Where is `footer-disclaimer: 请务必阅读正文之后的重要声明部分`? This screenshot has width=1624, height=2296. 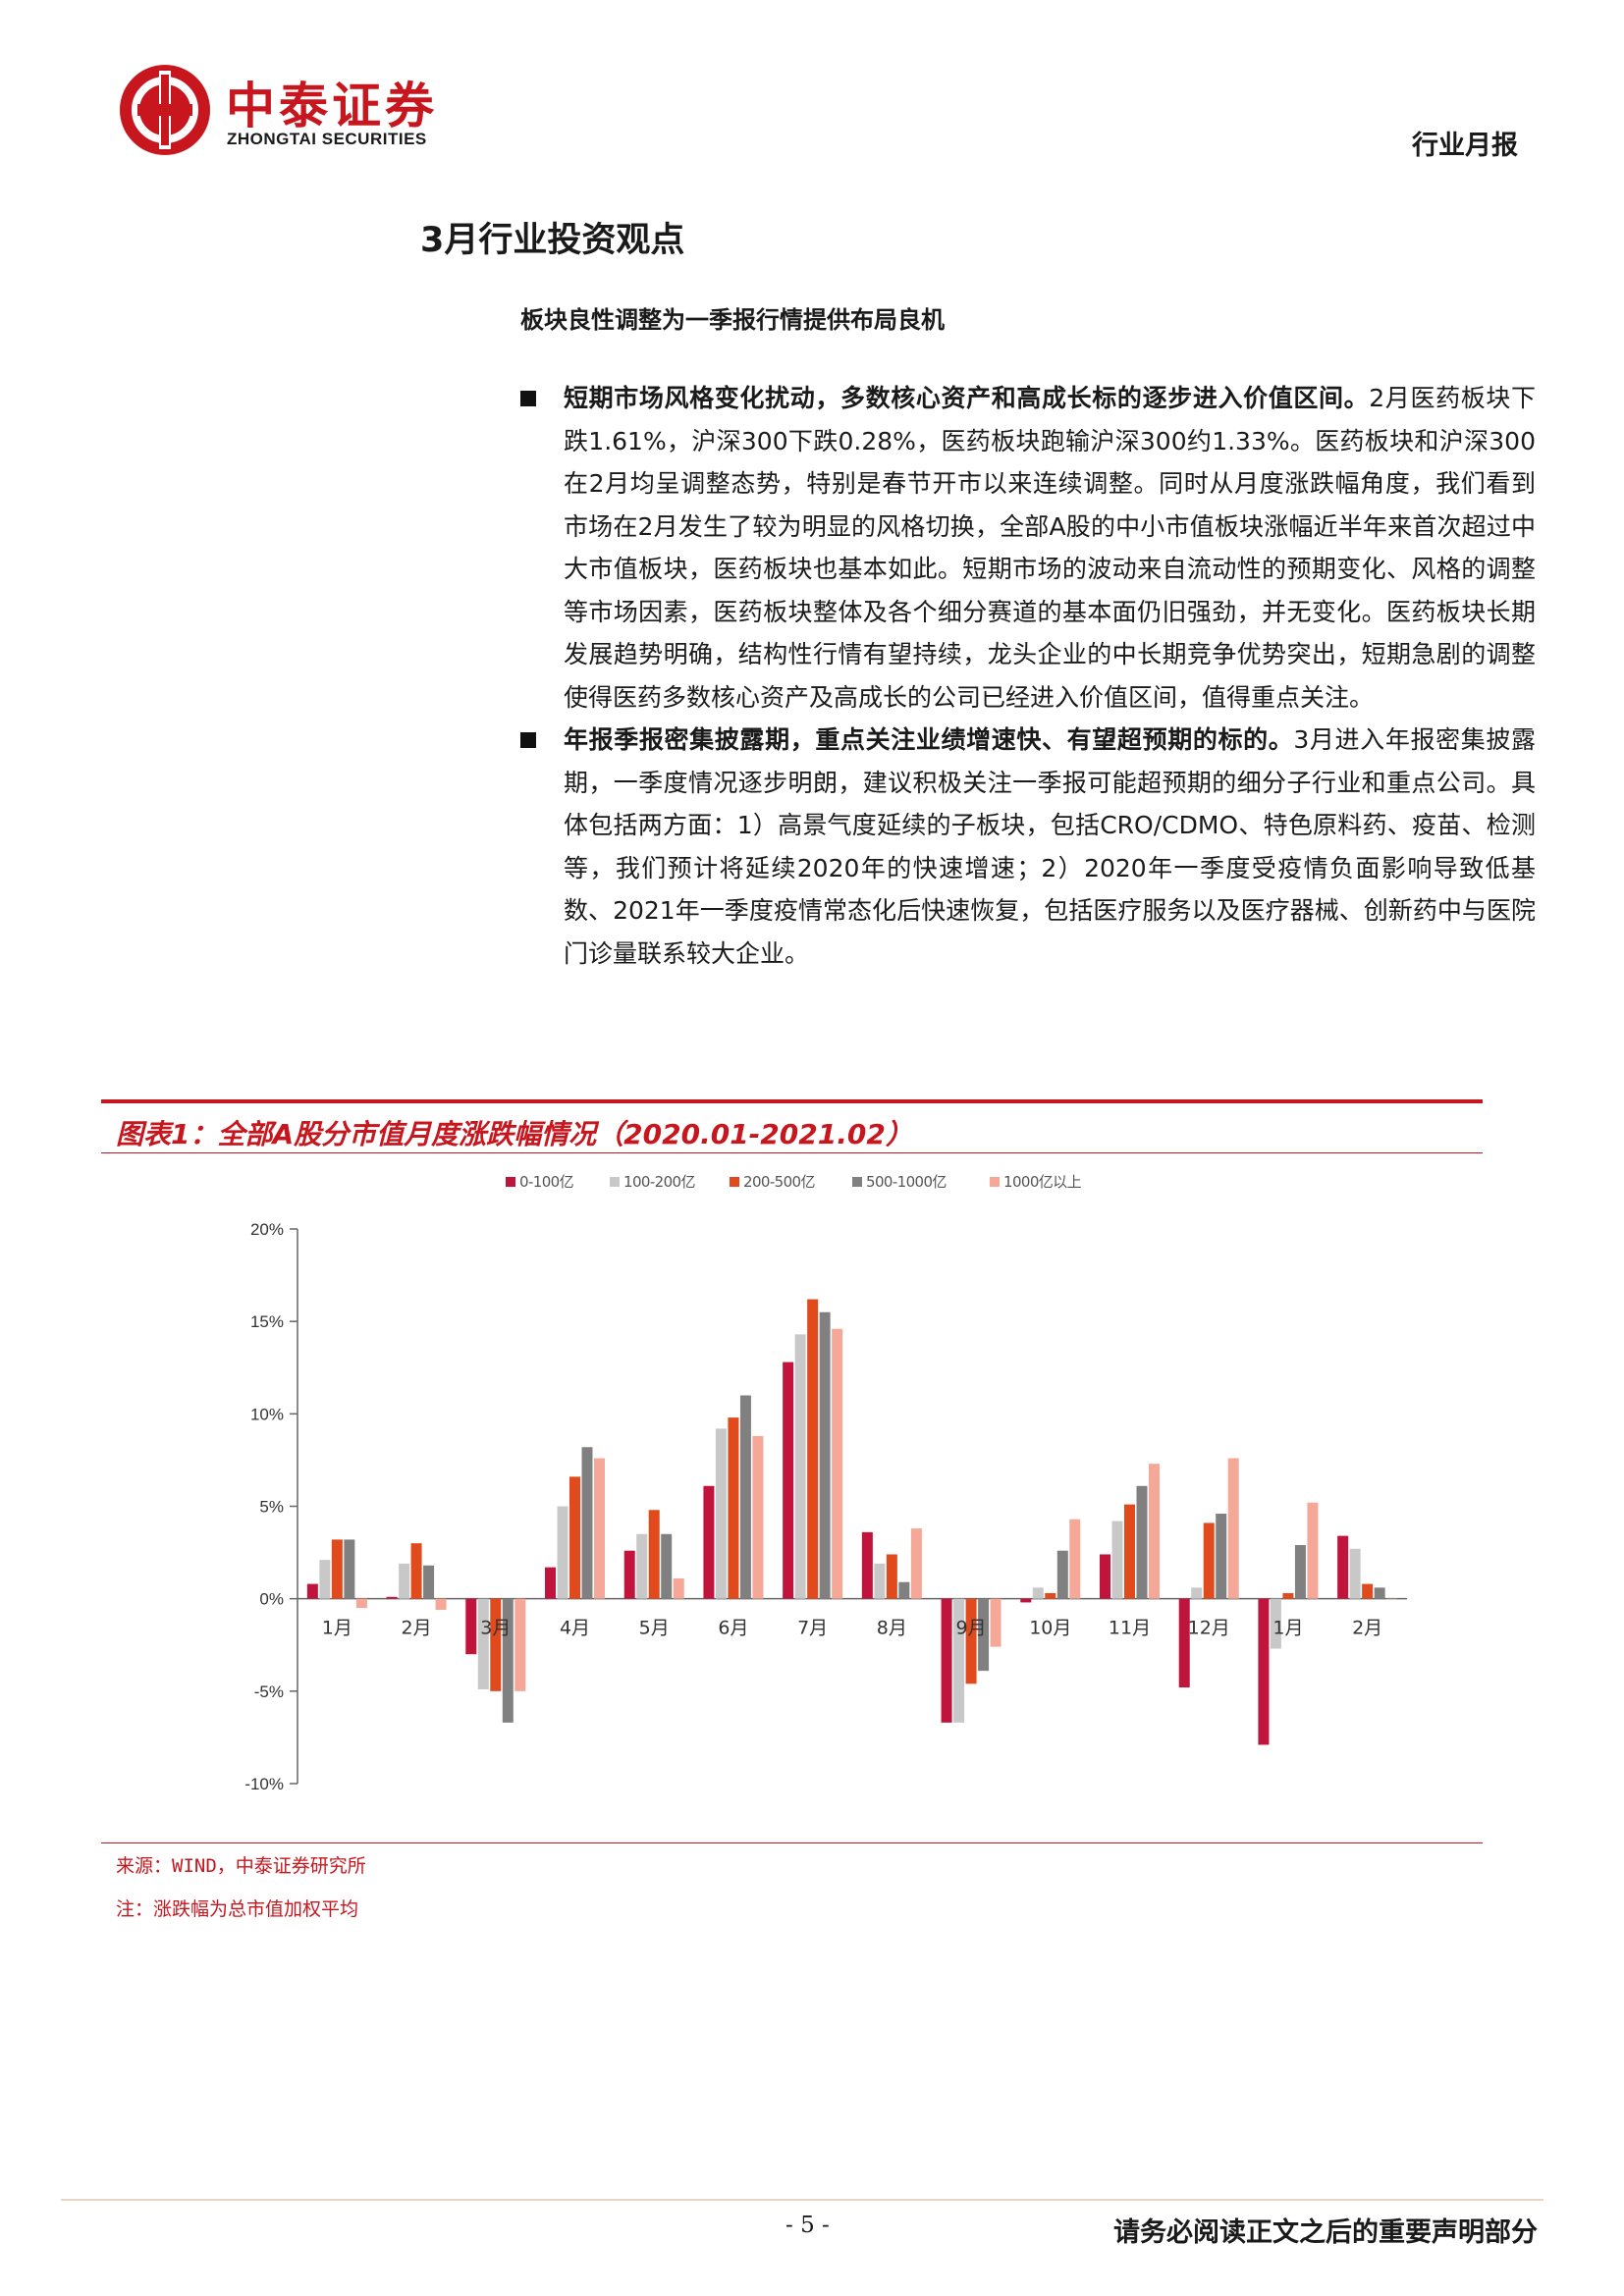
footer-disclaimer: 请务必阅读正文之后的重要声明部分 is located at coordinates (1325, 2233).